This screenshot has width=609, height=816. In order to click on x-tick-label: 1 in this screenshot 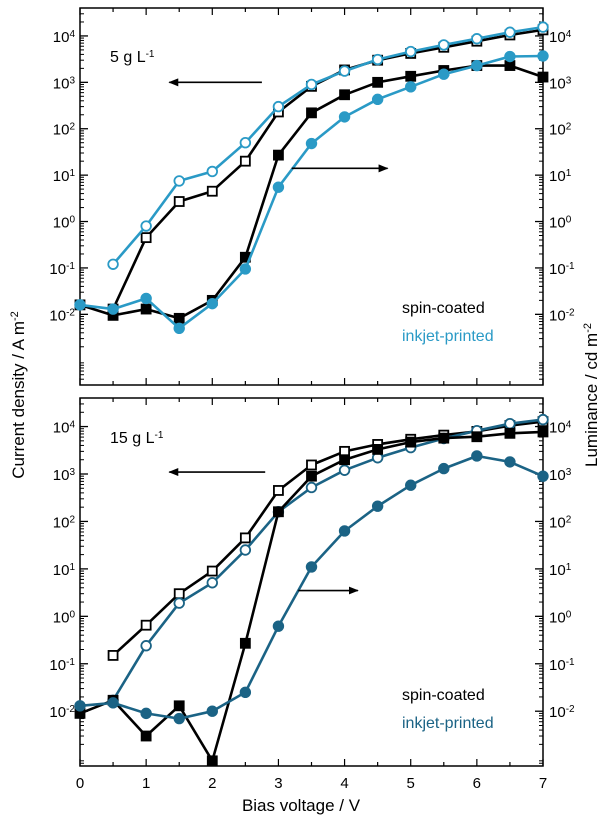, I will do `click(146, 783)`.